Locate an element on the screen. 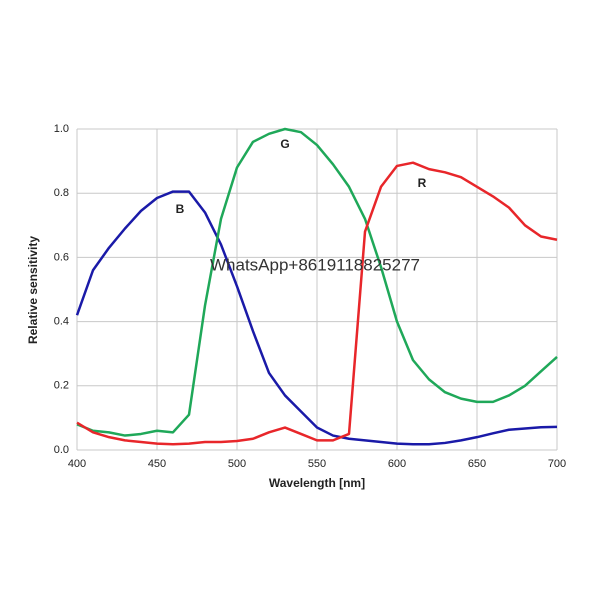  y-tick-label: 0.4 is located at coordinates (61, 322).